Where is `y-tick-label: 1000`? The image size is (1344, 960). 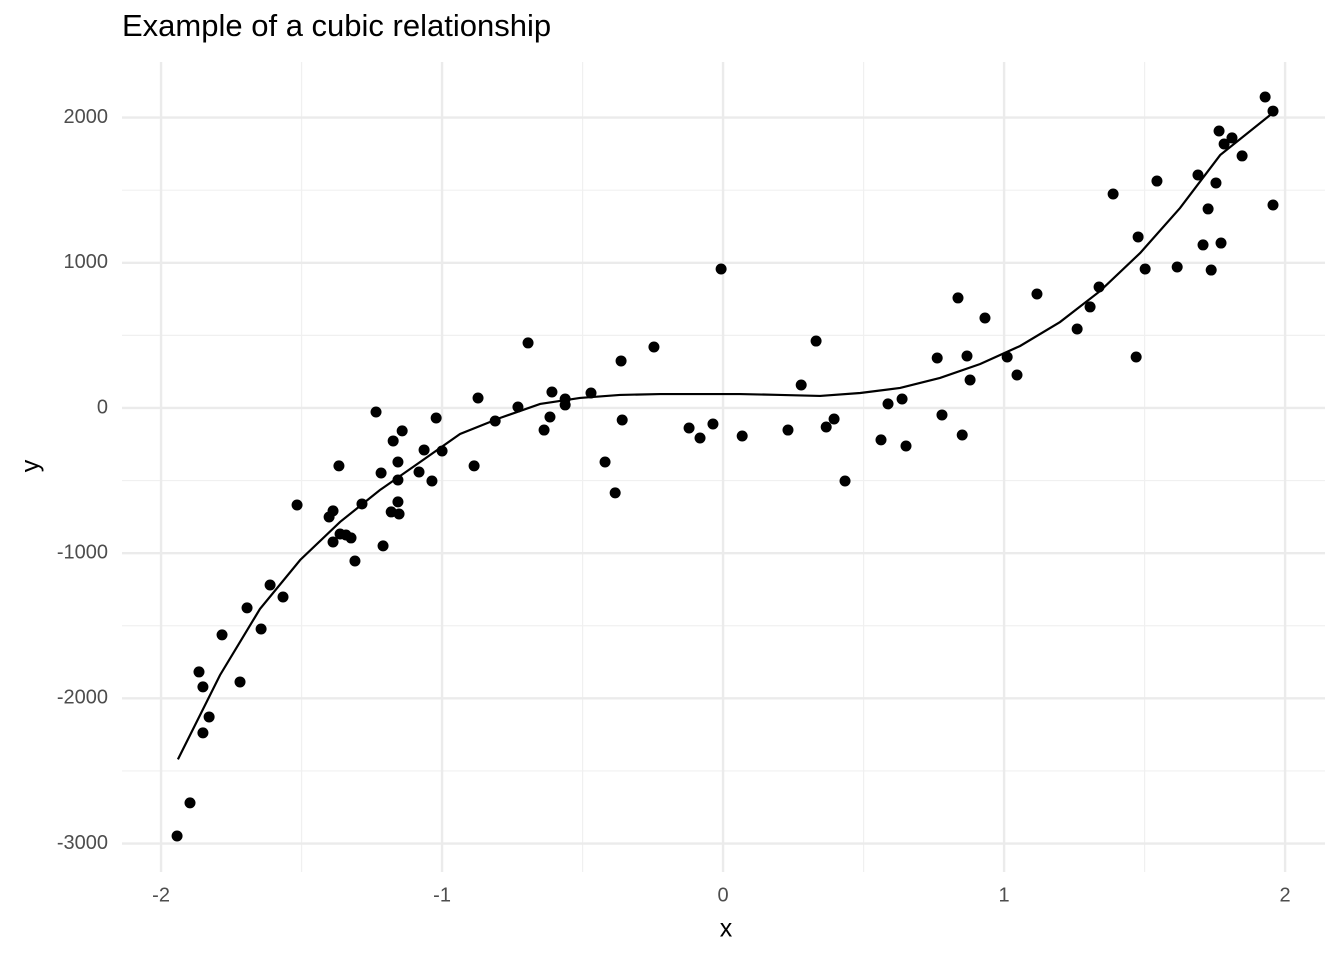
y-tick-label: 1000 is located at coordinates (86, 262).